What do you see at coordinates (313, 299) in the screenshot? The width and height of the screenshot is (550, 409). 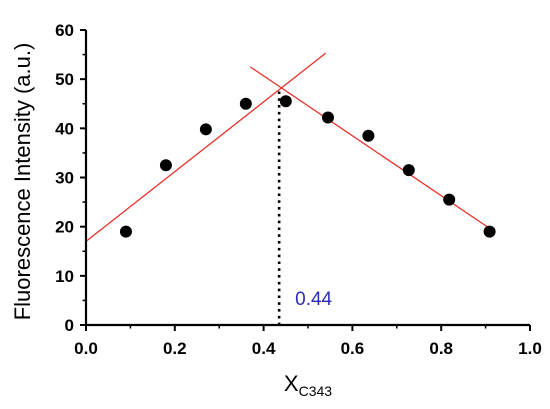 I see `intersection-annotation: 0.44` at bounding box center [313, 299].